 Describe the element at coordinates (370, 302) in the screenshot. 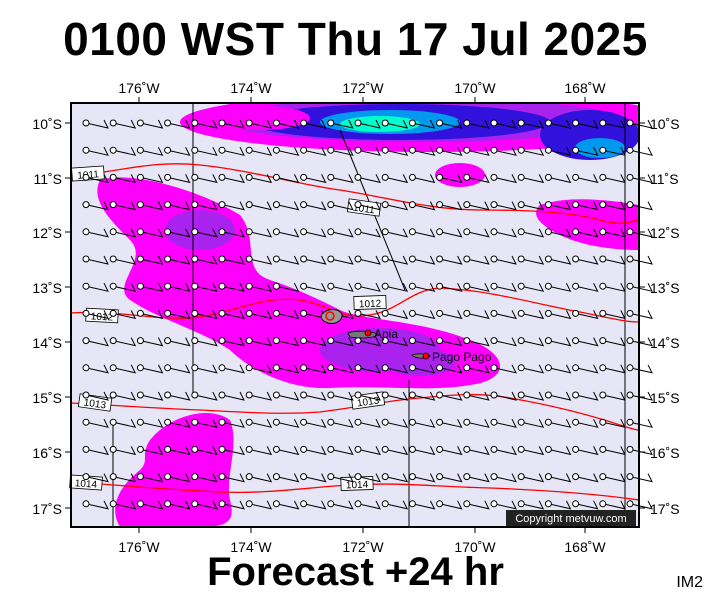

I see `isobar-label: 1012` at that location.